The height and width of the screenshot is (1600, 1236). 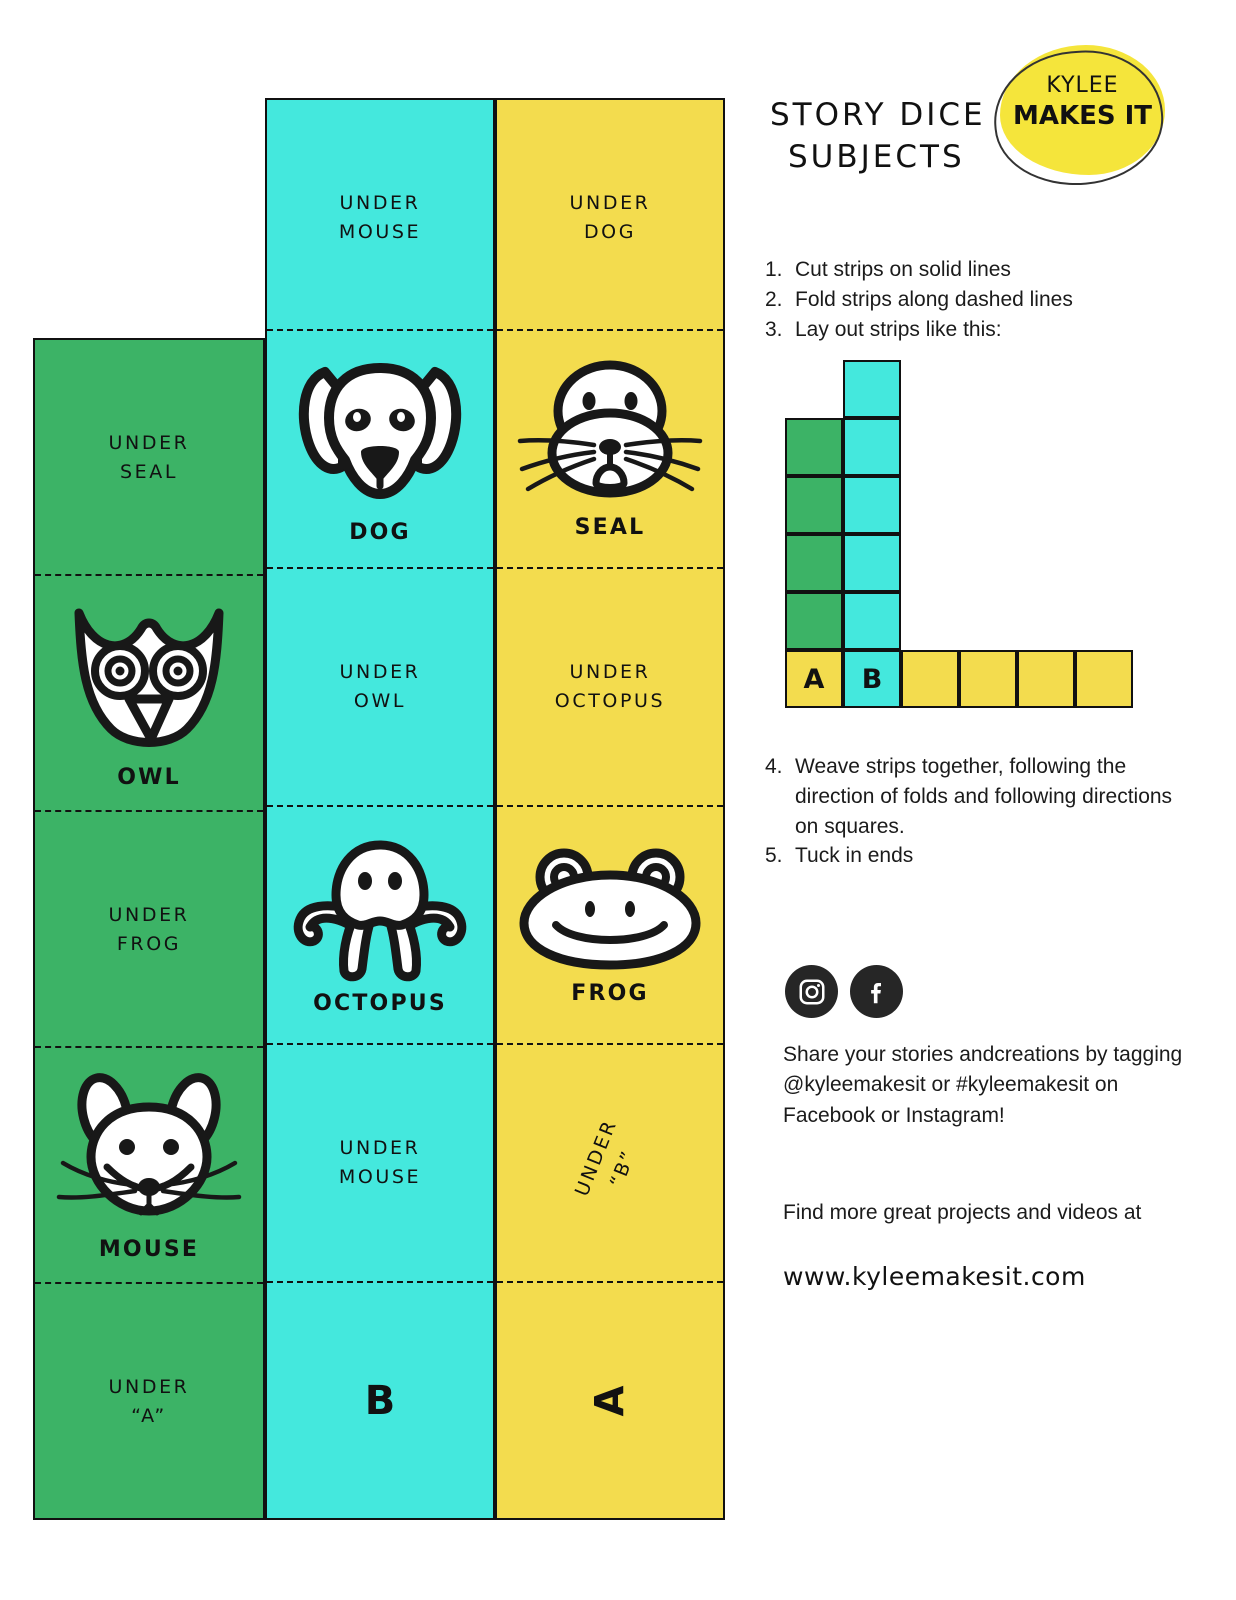 What do you see at coordinates (844, 991) in the screenshot?
I see `social-links` at bounding box center [844, 991].